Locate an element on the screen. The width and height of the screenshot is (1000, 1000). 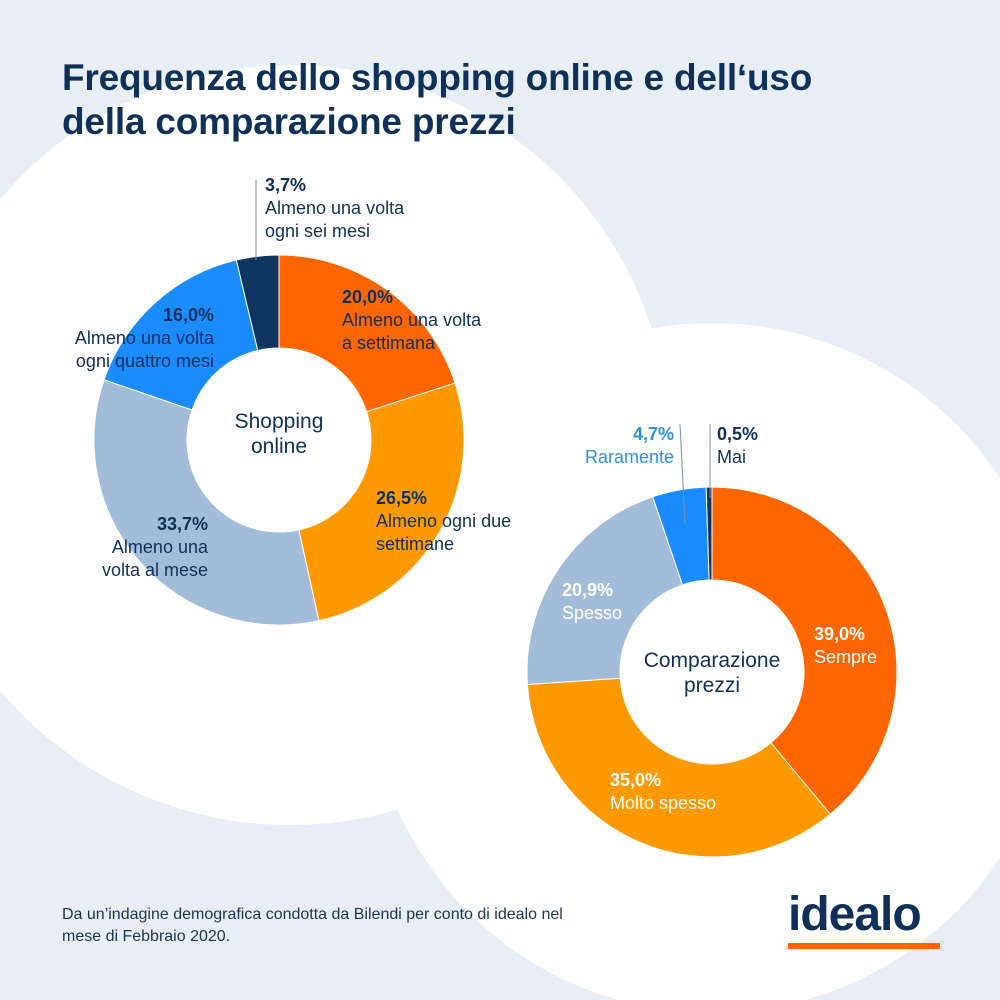
slice-label: 16,0% Almeno una volta ogni quattro mesi is located at coordinates (145, 338).